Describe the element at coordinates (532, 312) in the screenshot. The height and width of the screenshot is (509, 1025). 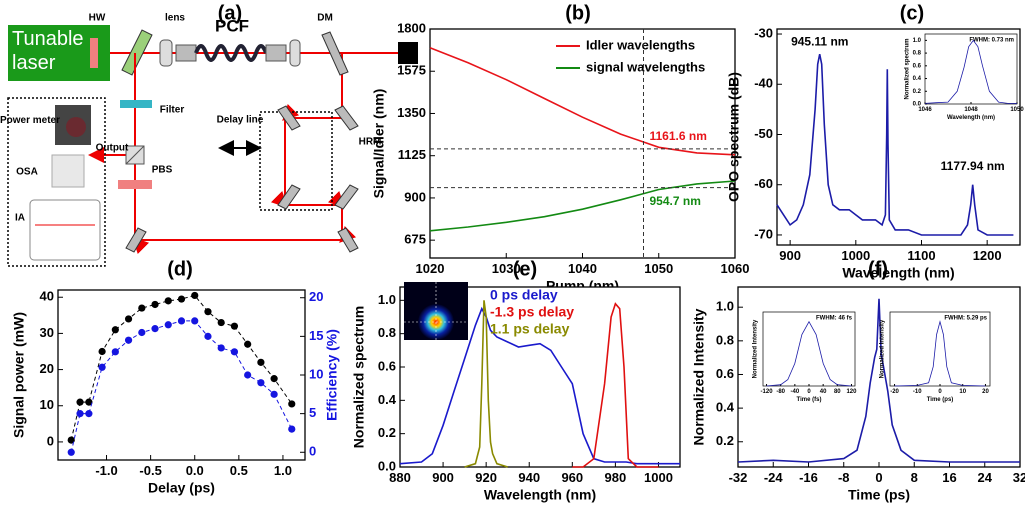
I see `legend-label: -1.3 ps delay` at that location.